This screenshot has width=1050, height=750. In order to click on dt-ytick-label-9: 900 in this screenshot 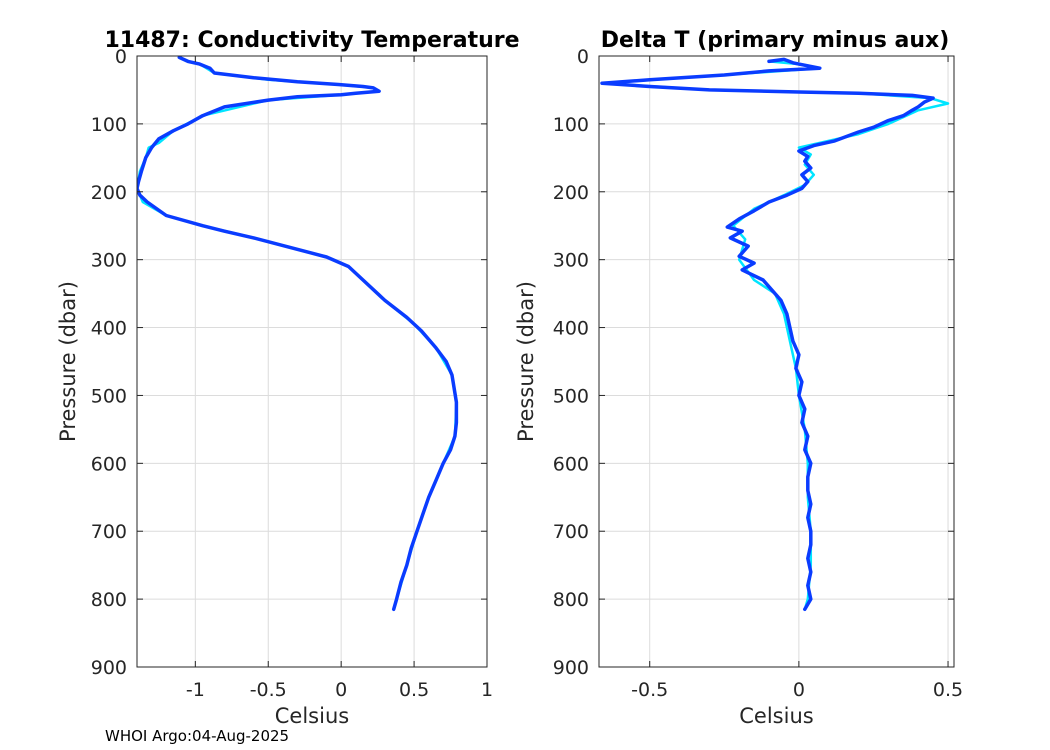, I will do `click(571, 668)`.